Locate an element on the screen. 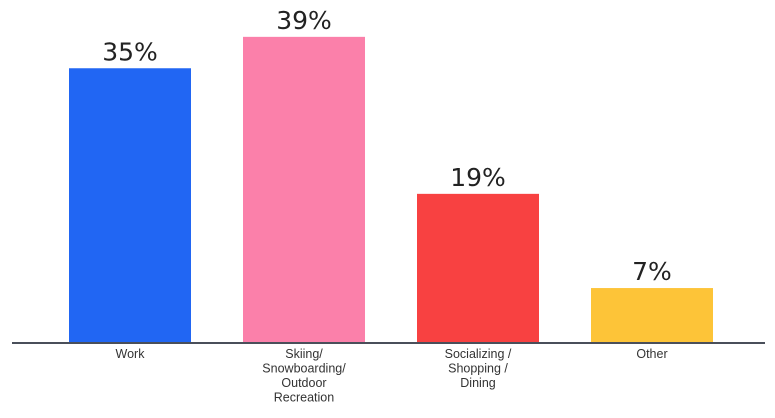  x-tick-label-line: Other is located at coordinates (651, 354).